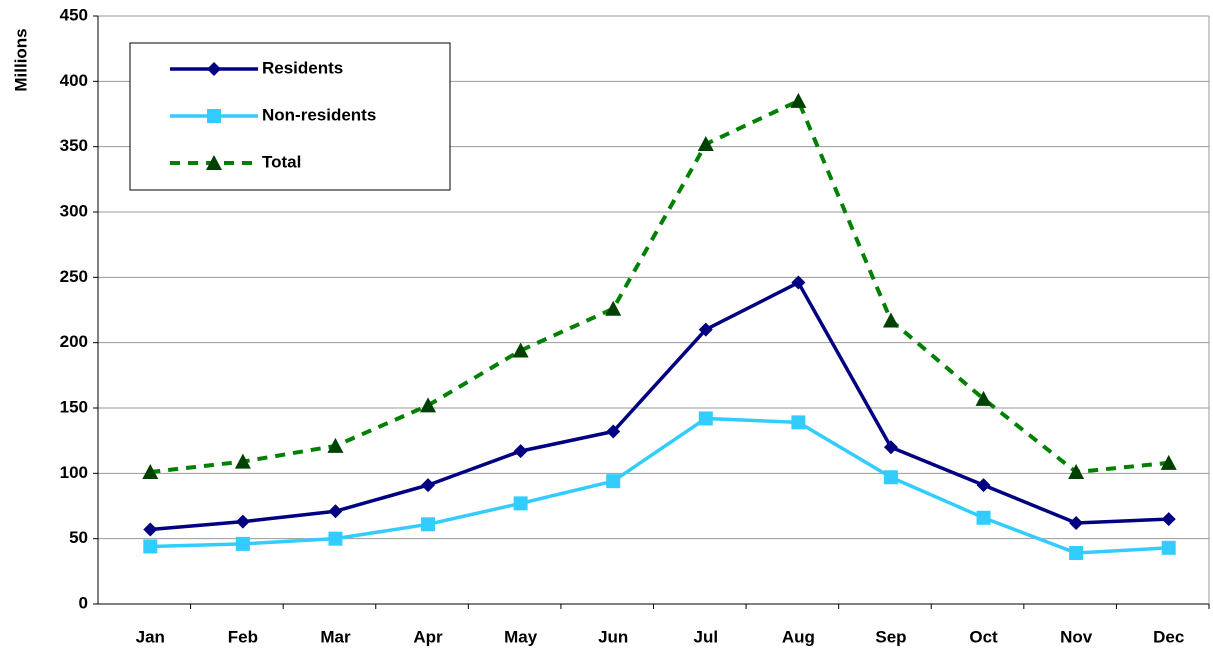  Describe the element at coordinates (74, 472) in the screenshot. I see `y-tick-label: 100` at that location.